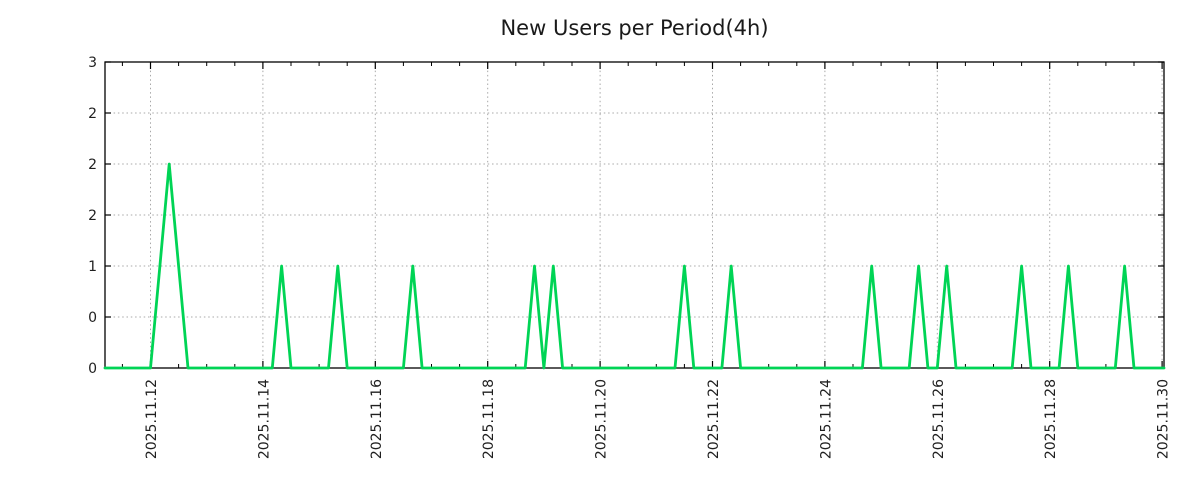  I want to click on x-tick-label: 2025.11.28, so click(1051, 419).